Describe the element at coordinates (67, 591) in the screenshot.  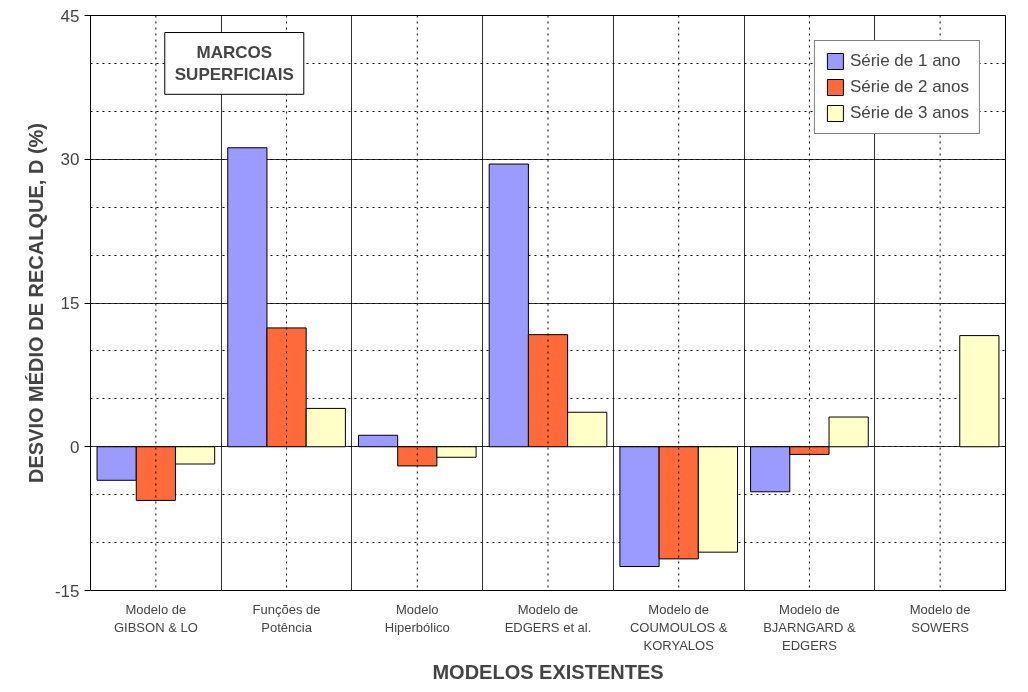
I see `y-tick-label: -15` at that location.